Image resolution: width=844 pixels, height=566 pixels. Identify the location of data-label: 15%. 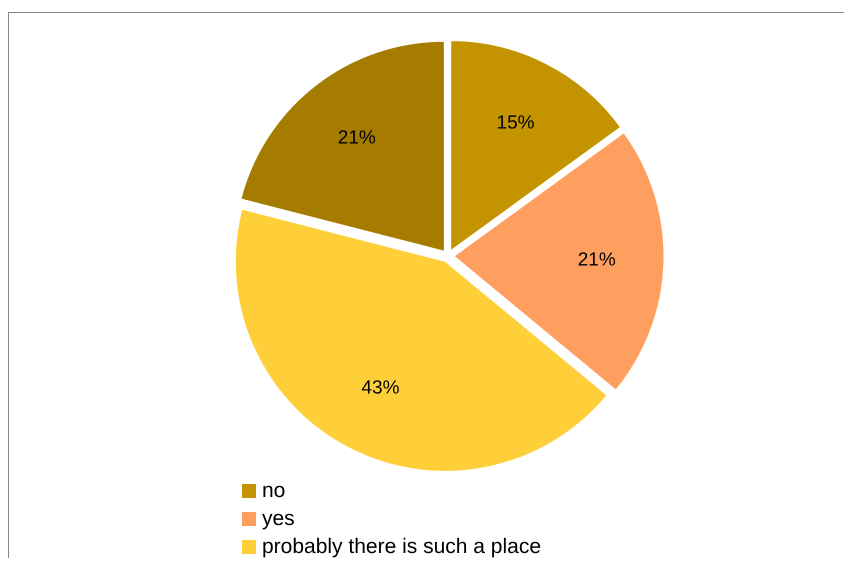
(515, 123).